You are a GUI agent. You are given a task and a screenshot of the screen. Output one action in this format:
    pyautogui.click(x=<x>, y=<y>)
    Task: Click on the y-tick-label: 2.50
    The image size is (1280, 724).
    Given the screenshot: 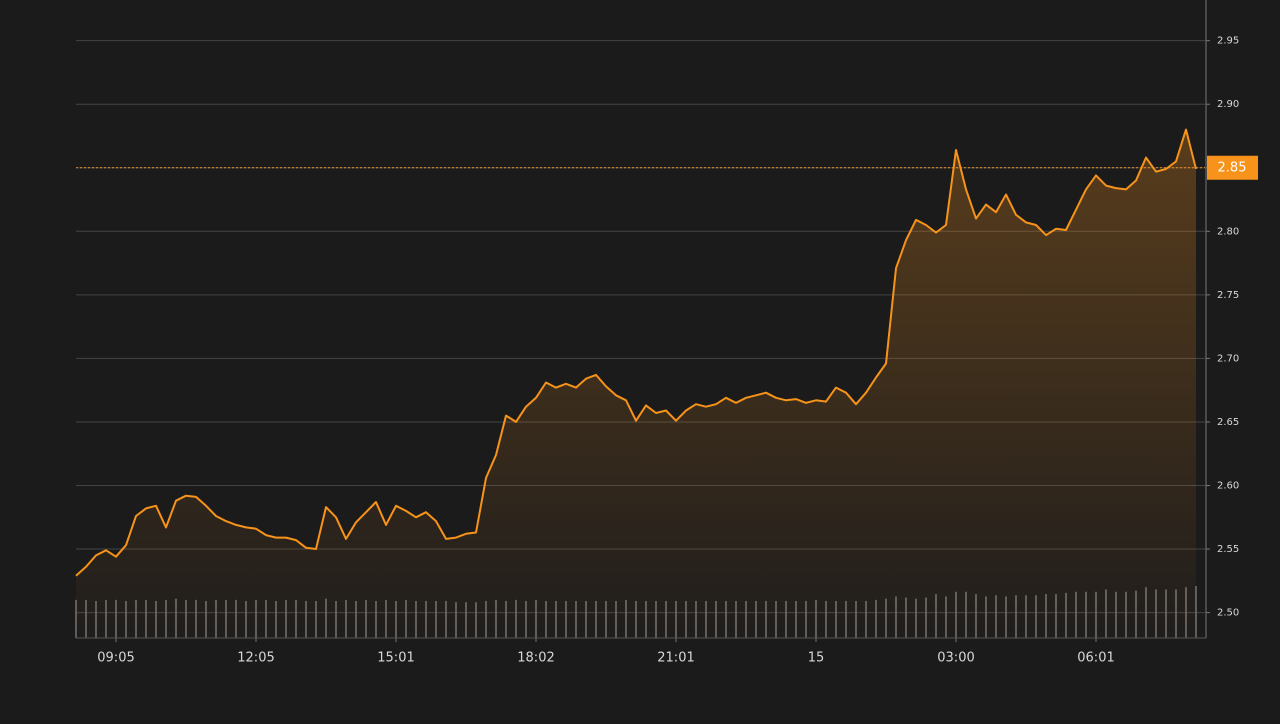 What is the action you would take?
    pyautogui.click(x=1228, y=613)
    